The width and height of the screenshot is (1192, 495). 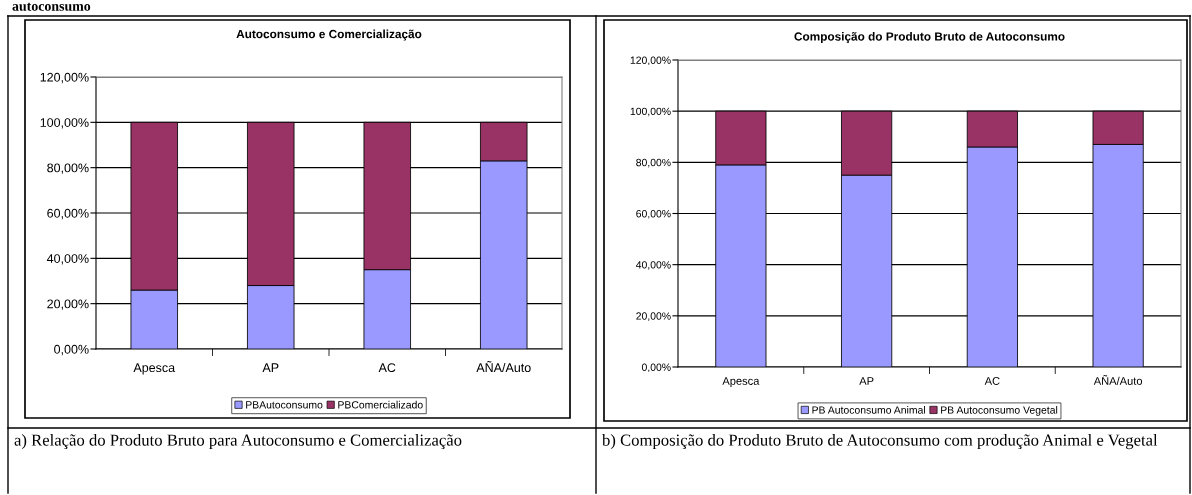 What do you see at coordinates (868, 410) in the screenshot?
I see `legend-label: PB Autoconsumo Animal` at bounding box center [868, 410].